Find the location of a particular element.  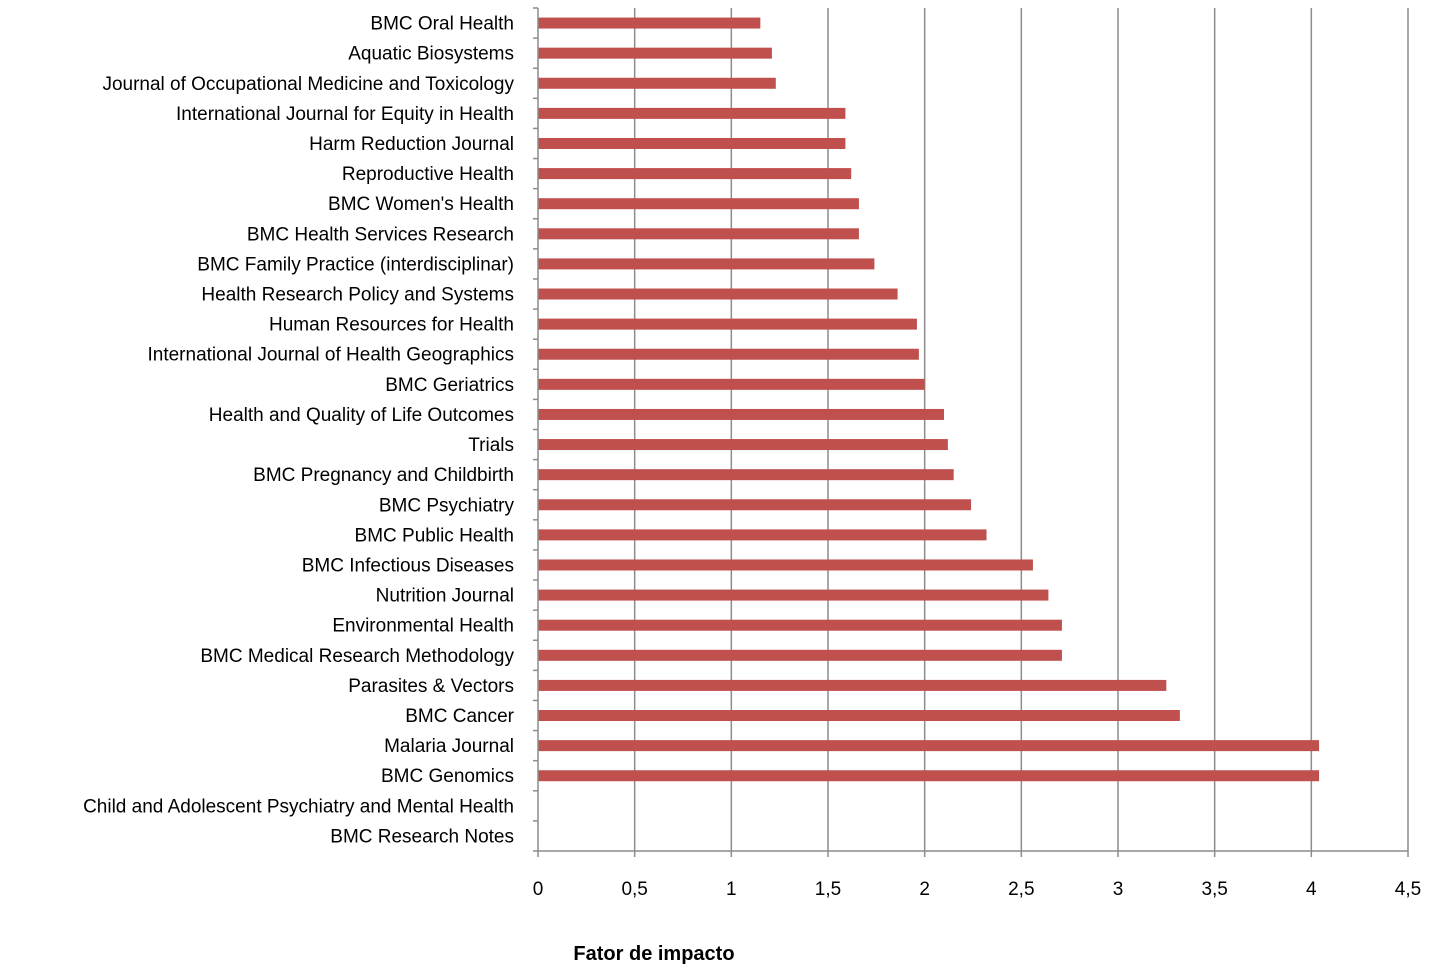

category-label-23: BMC Cancer is located at coordinates (459, 716).